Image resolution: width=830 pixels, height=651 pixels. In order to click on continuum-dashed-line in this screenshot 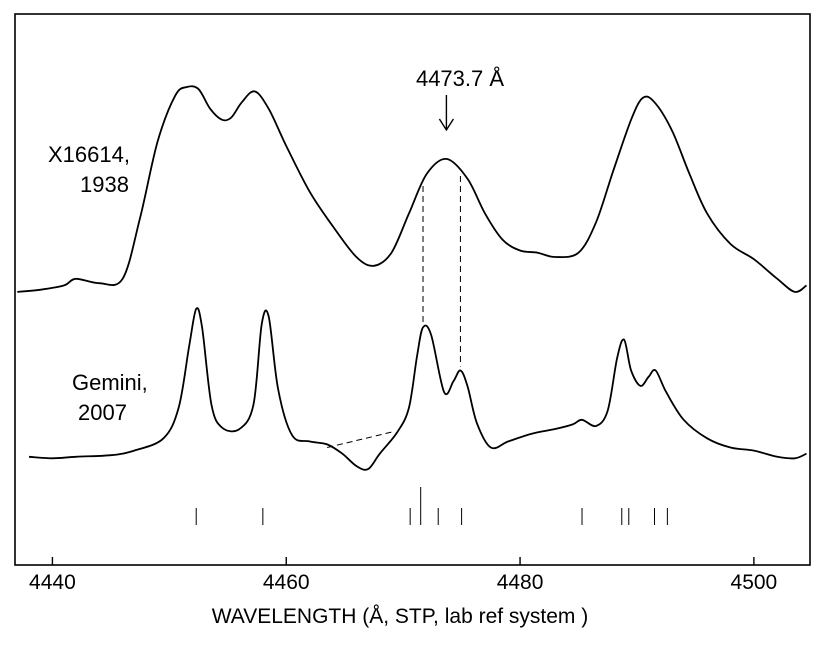, I will do `click(359, 440)`.